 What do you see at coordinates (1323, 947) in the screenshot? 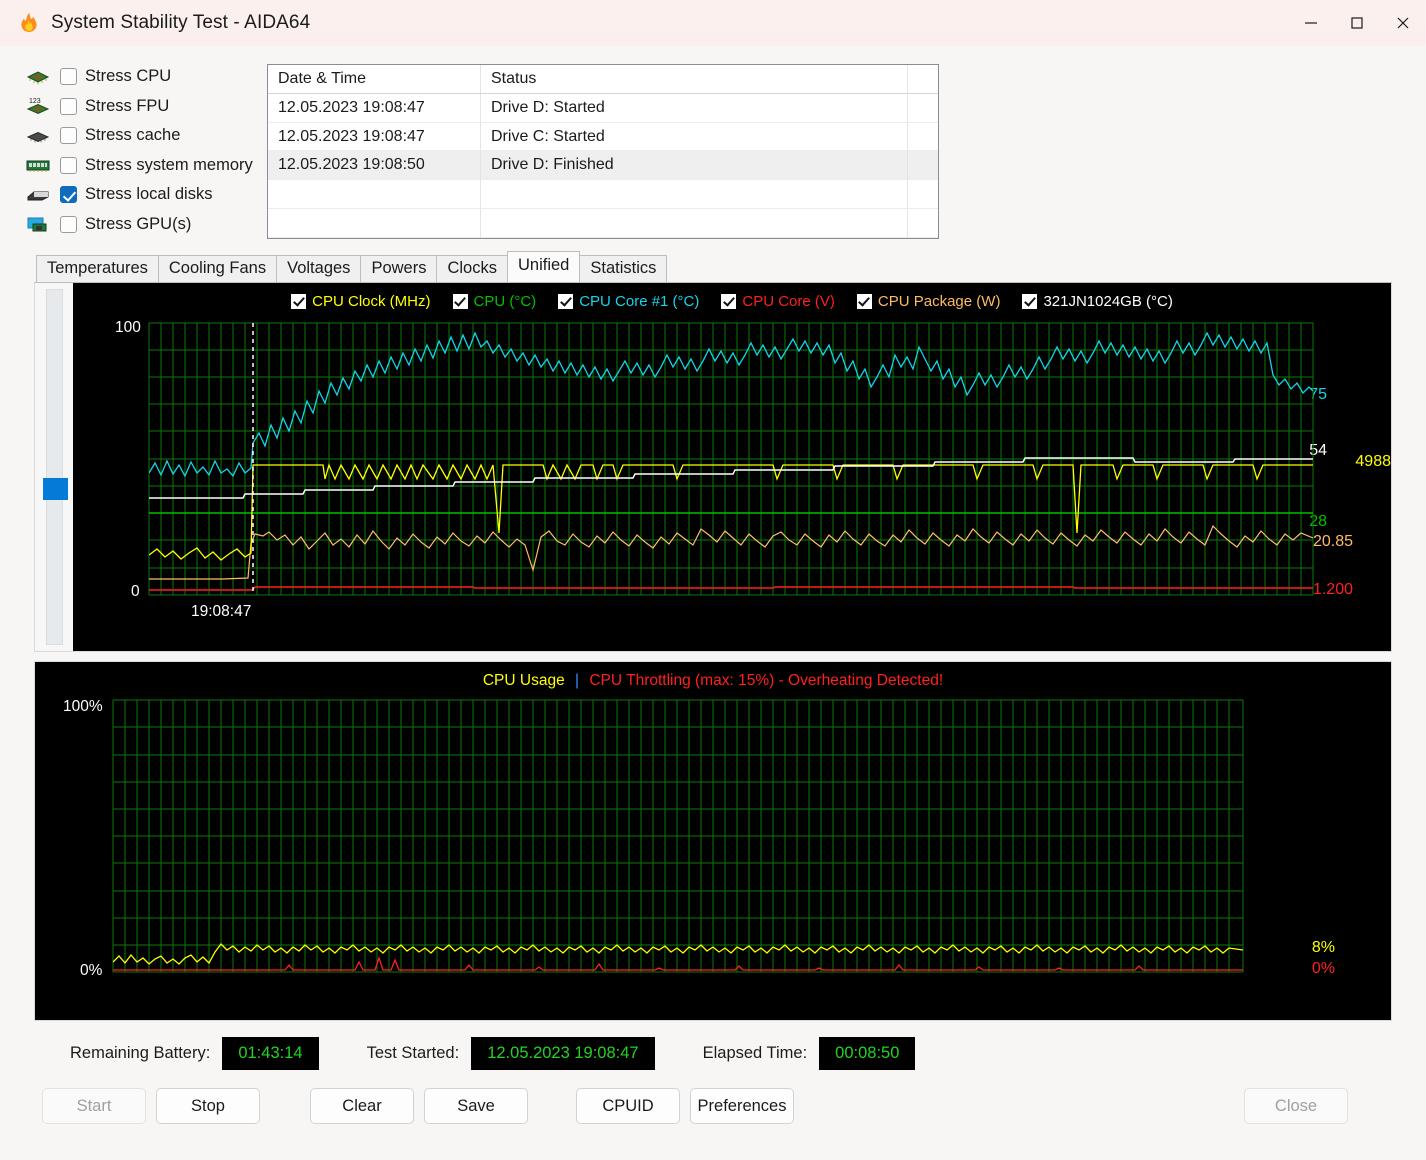
I see `value-label-cpu-usage: 8%` at bounding box center [1323, 947].